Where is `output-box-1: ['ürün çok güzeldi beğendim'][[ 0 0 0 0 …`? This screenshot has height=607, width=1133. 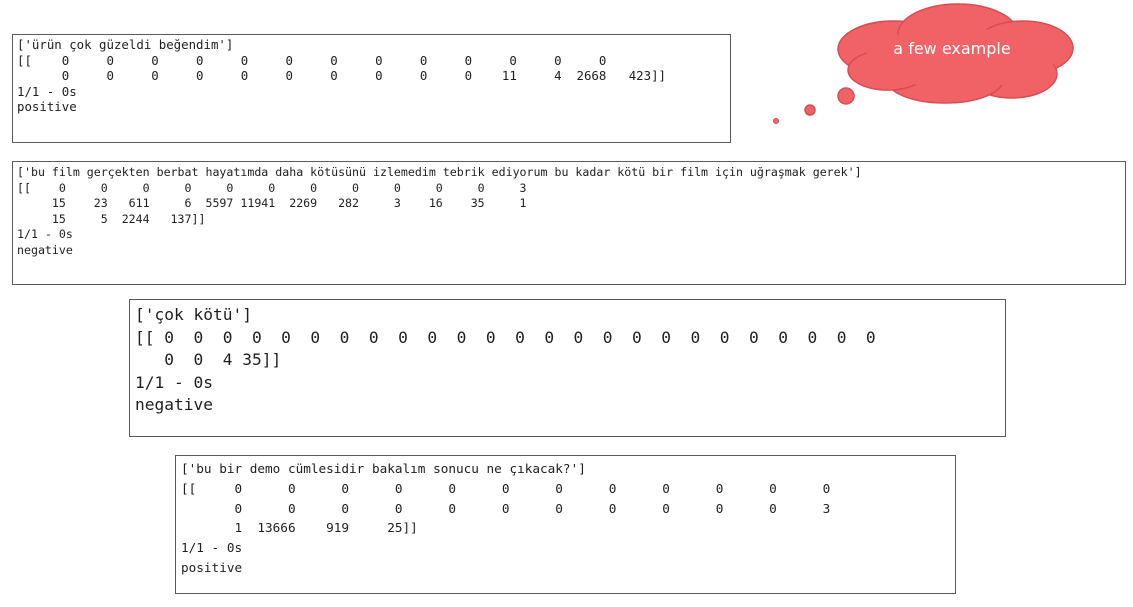 output-box-1: ['ürün çok güzeldi beğendim'][[ 0 0 0 0 … is located at coordinates (371, 88).